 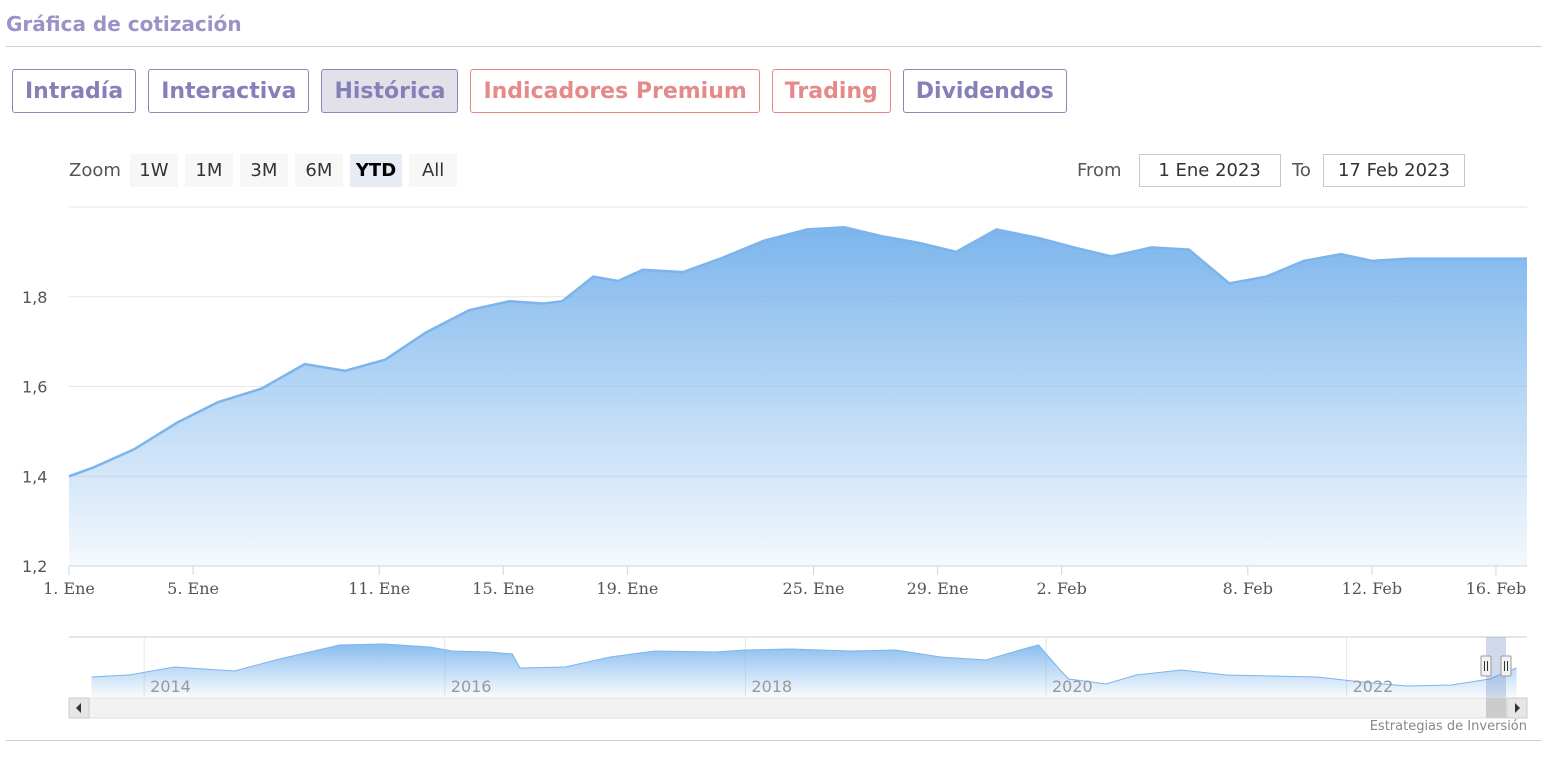 What do you see at coordinates (1099, 170) in the screenshot?
I see `range-from-label: From` at bounding box center [1099, 170].